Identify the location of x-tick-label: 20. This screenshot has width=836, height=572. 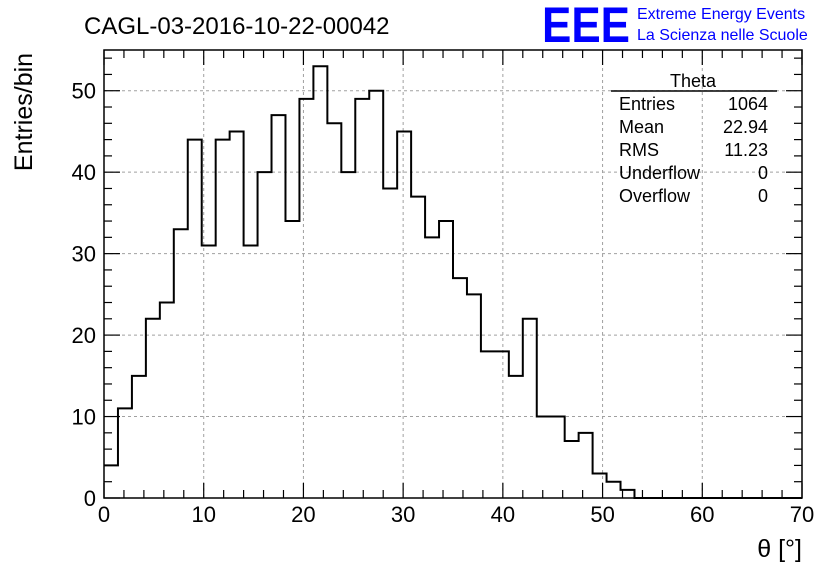
(303, 514).